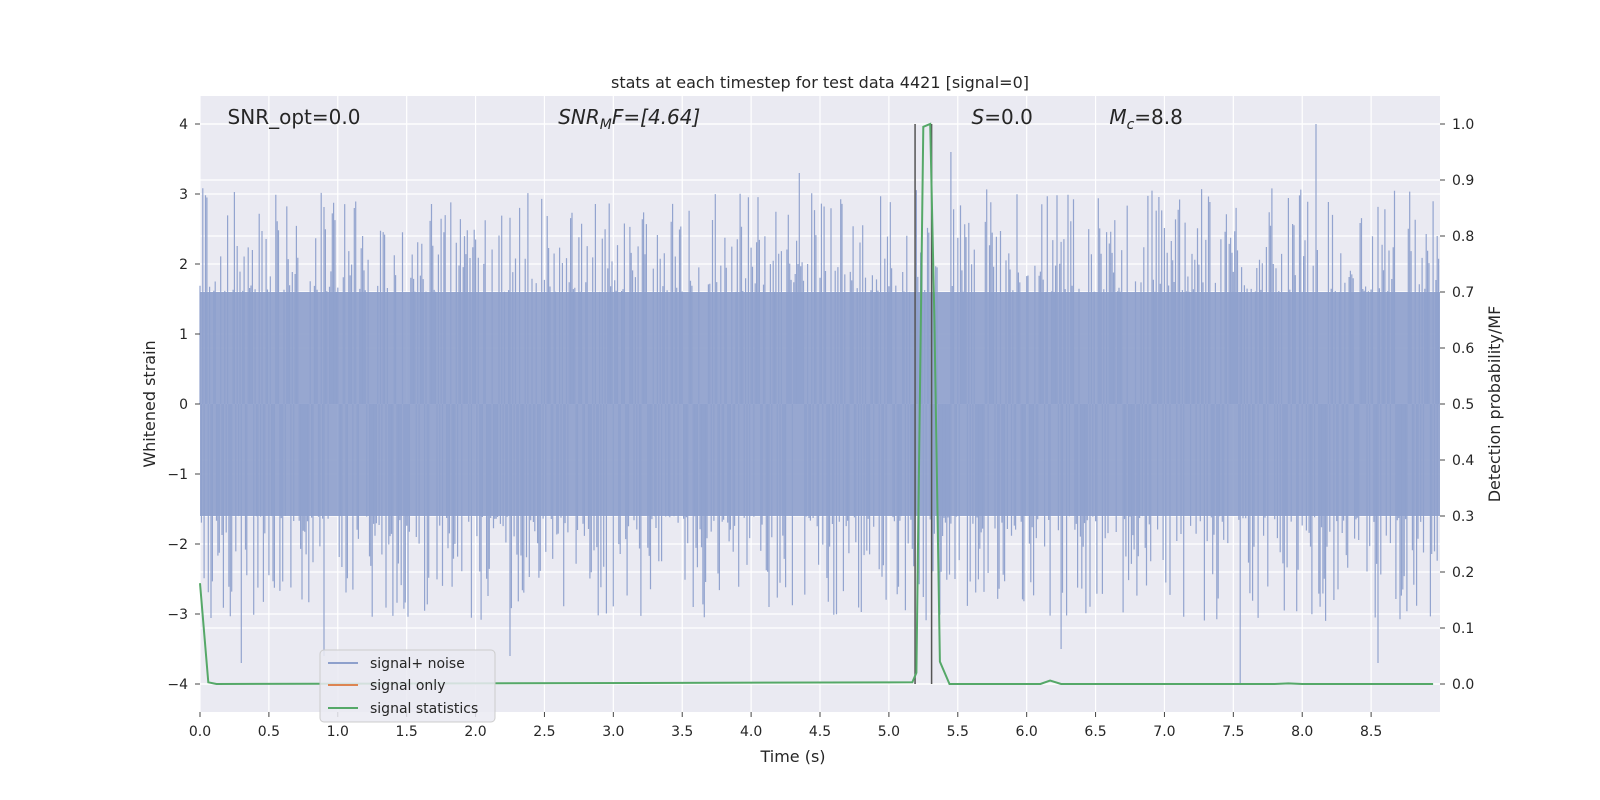 Image resolution: width=1600 pixels, height=800 pixels. What do you see at coordinates (1164, 732) in the screenshot?
I see `x-tick-label: 7.0` at bounding box center [1164, 732].